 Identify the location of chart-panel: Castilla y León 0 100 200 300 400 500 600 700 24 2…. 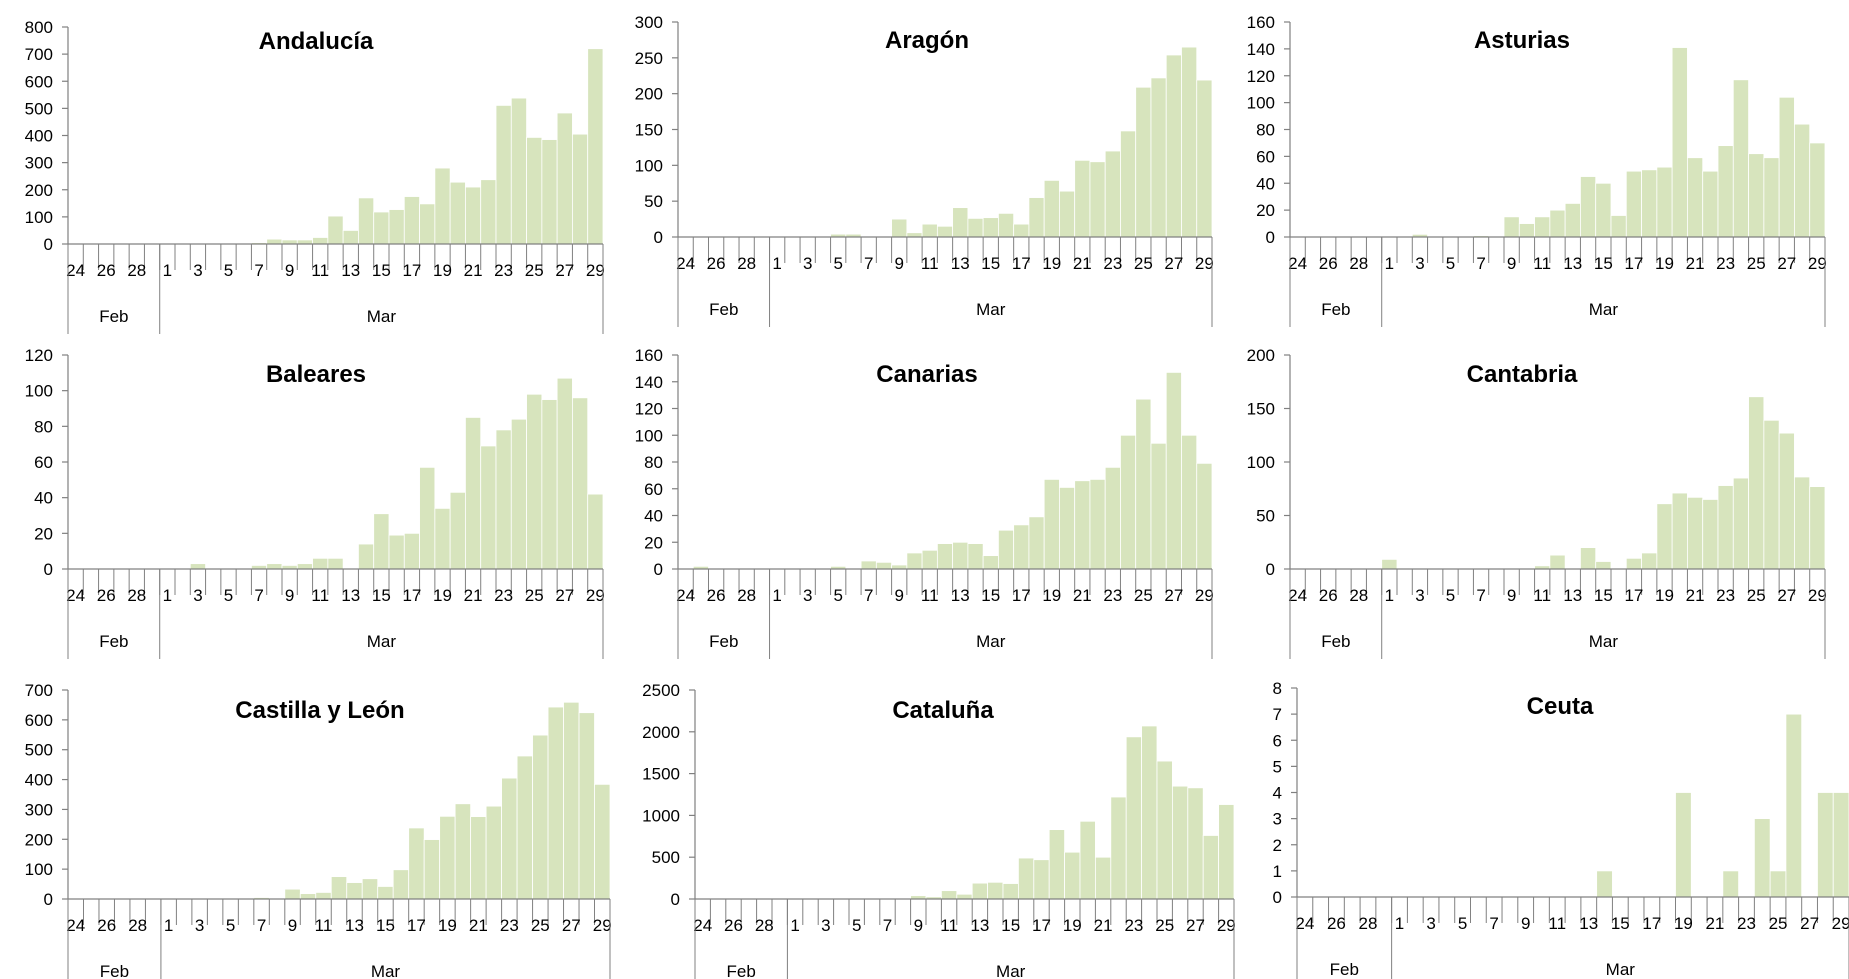
(318, 830).